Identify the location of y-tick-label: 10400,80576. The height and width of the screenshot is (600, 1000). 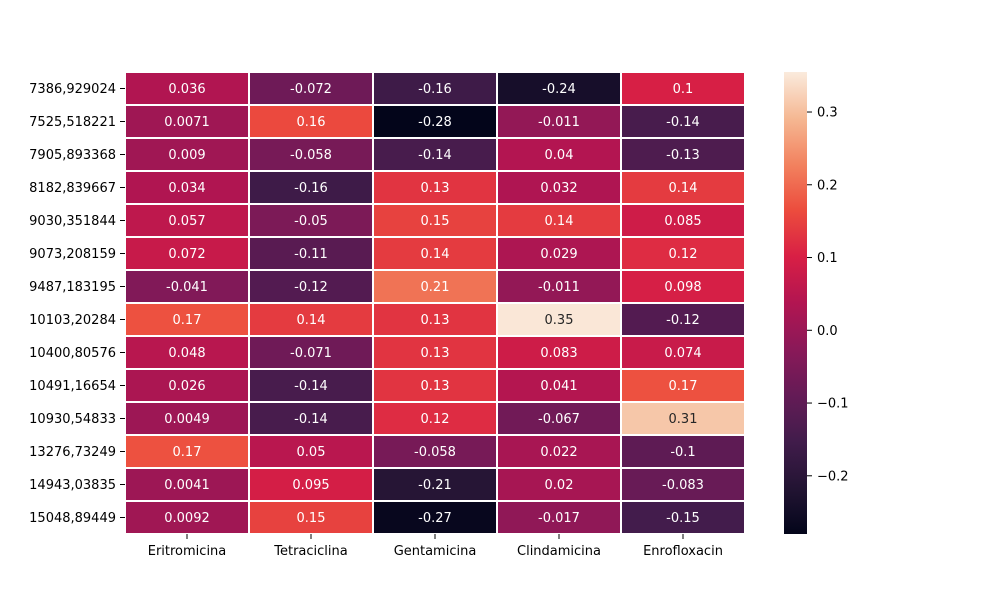
(72, 353).